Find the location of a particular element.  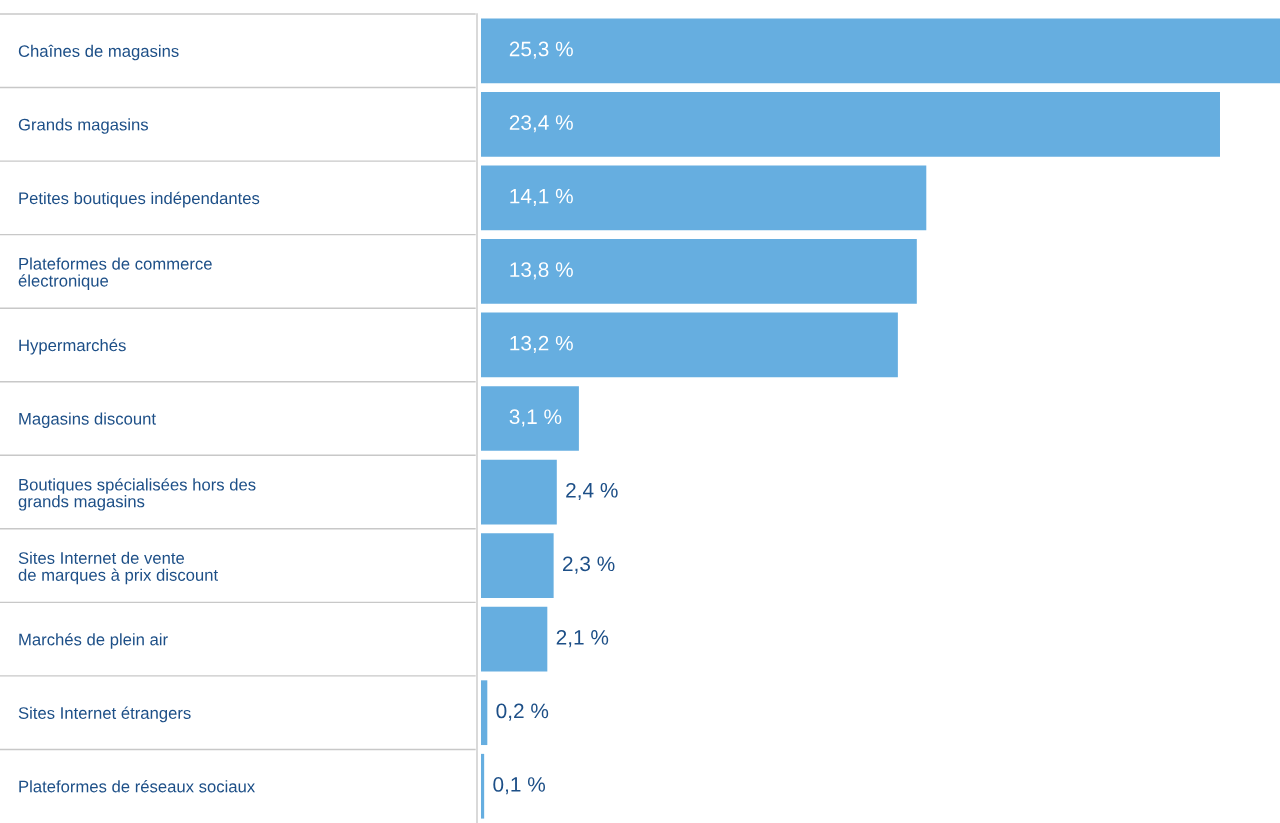

y-tick-label: Chaînes de magasins is located at coordinates (98, 52).